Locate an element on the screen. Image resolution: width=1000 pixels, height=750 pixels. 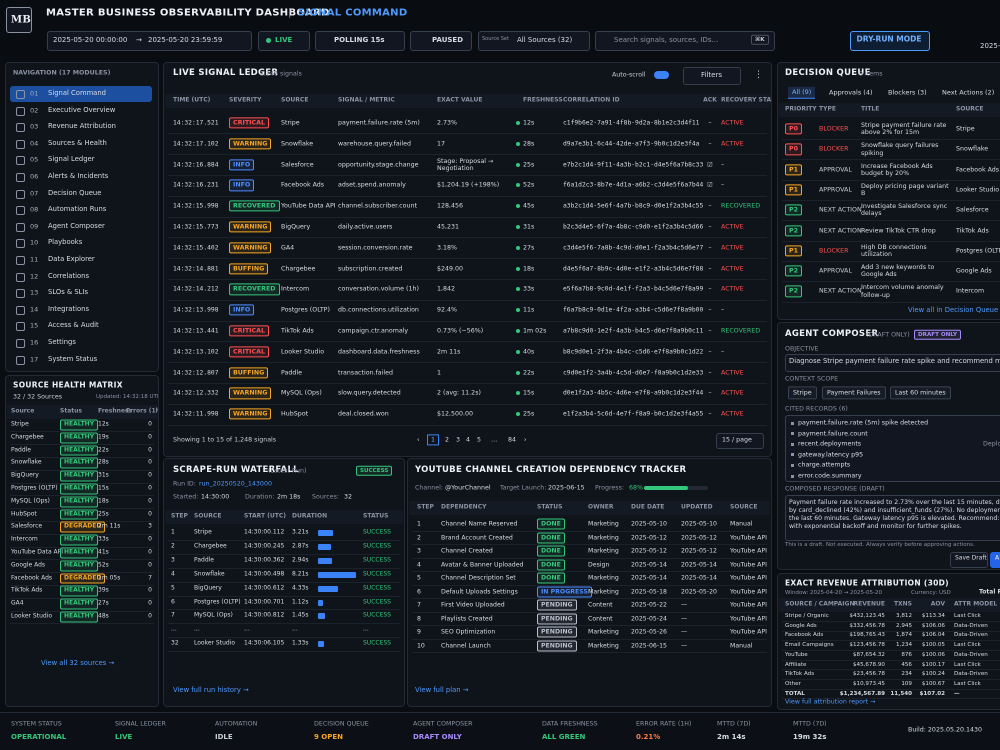
nav-item: Settings is located at coordinates (62, 342).